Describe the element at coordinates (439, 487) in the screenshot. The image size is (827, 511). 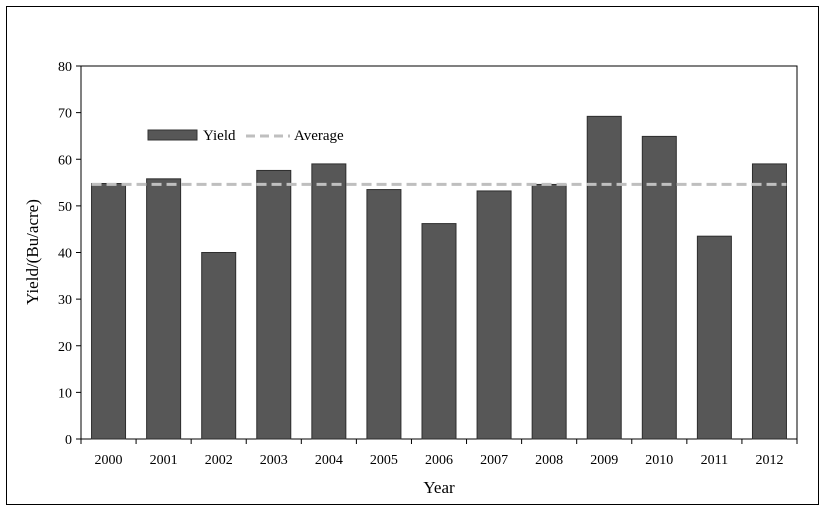
I see `x-axis-title: Year` at that location.